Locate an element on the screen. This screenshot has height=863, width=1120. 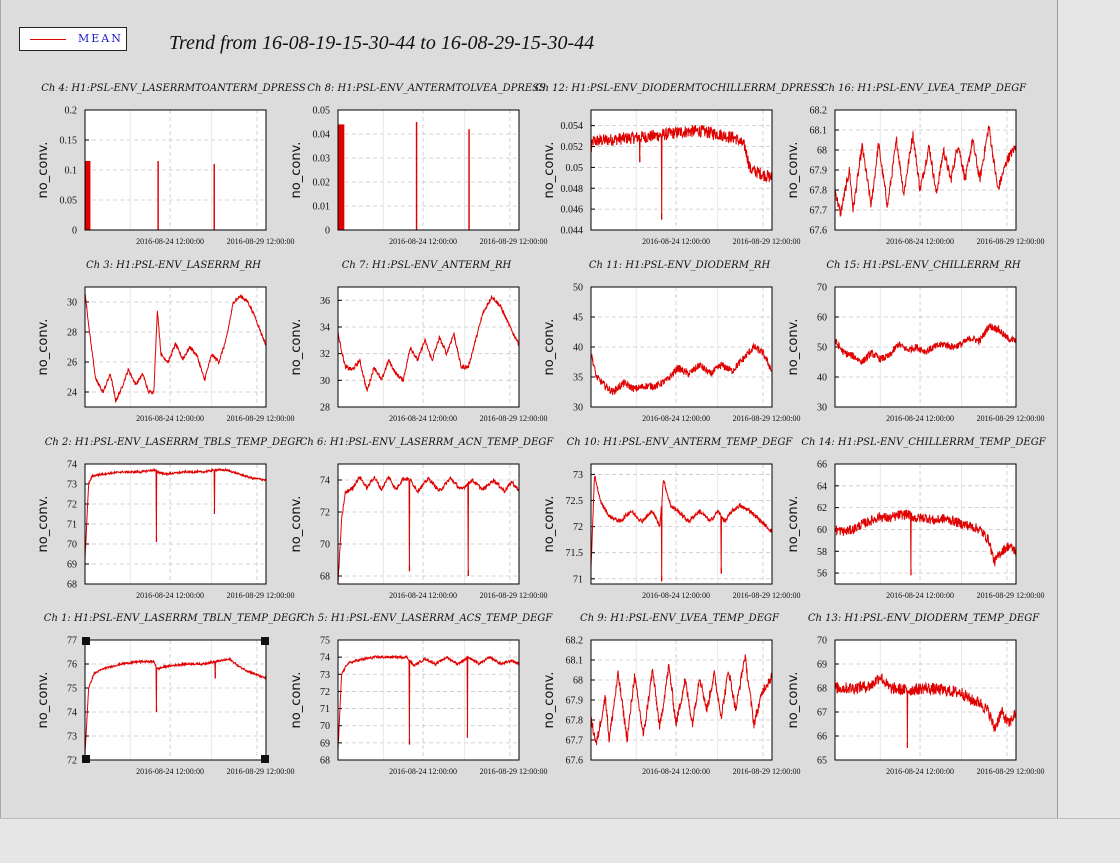
y-tick-label: 69 is located at coordinates (72, 565).